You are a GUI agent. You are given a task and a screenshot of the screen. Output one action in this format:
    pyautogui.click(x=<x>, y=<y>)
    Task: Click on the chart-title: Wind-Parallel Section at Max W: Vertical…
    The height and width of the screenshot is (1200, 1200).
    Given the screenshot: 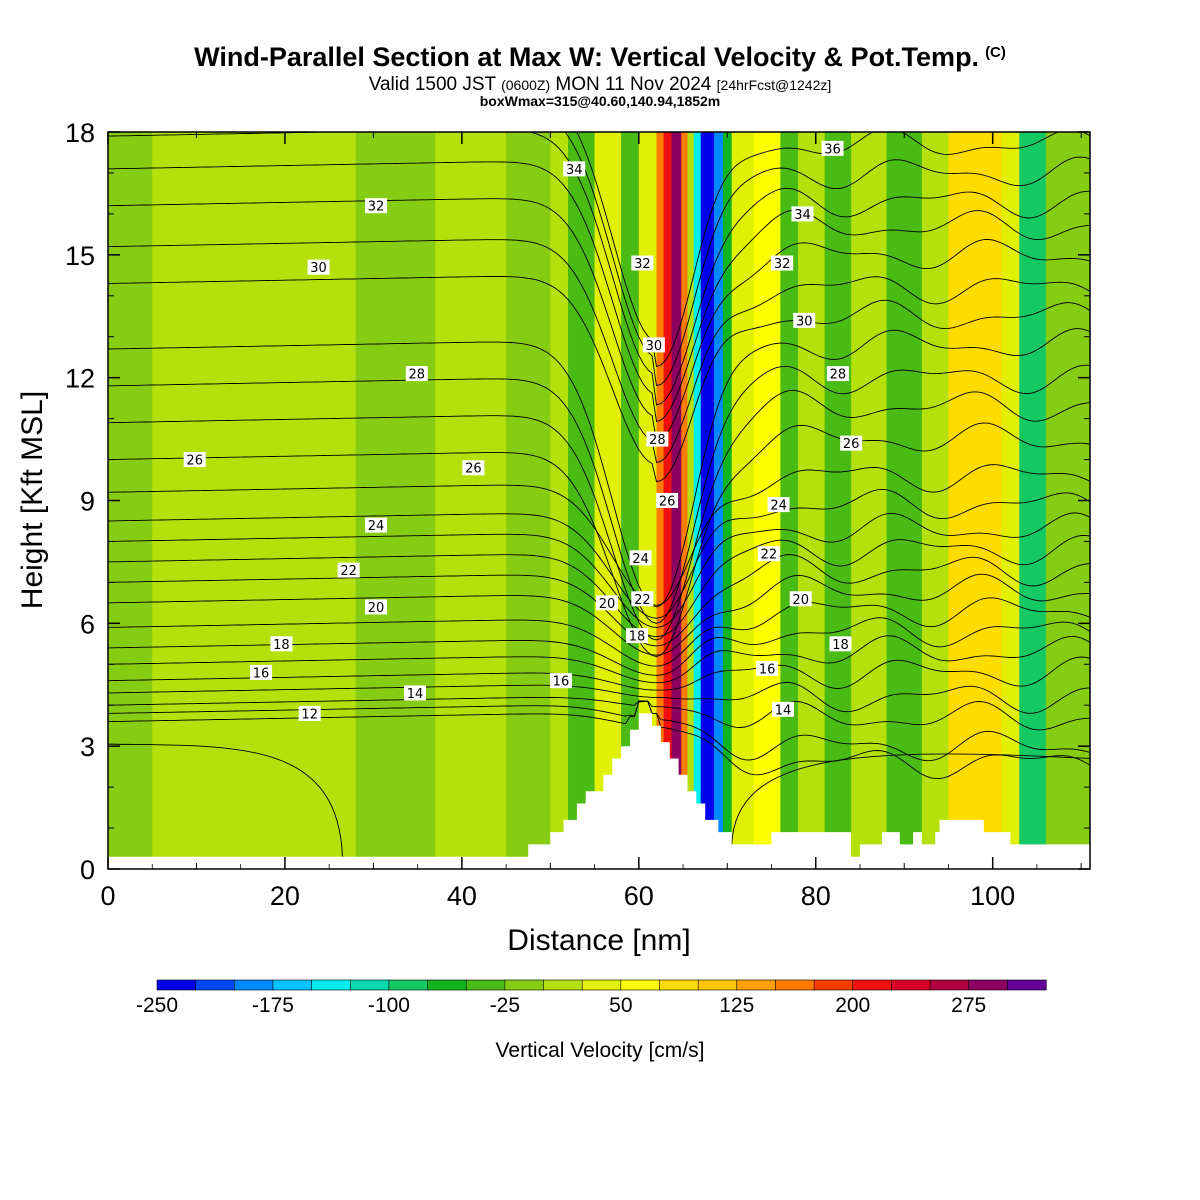 What is the action you would take?
    pyautogui.click(x=600, y=57)
    